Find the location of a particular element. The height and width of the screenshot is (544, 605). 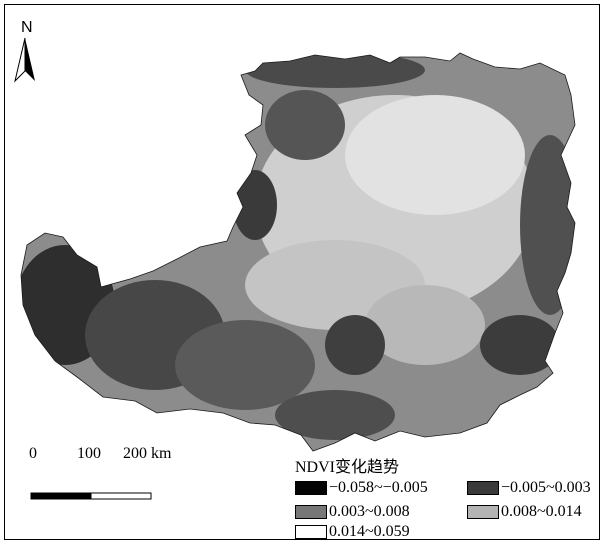

scale-label-100: 100 is located at coordinates (89, 453).